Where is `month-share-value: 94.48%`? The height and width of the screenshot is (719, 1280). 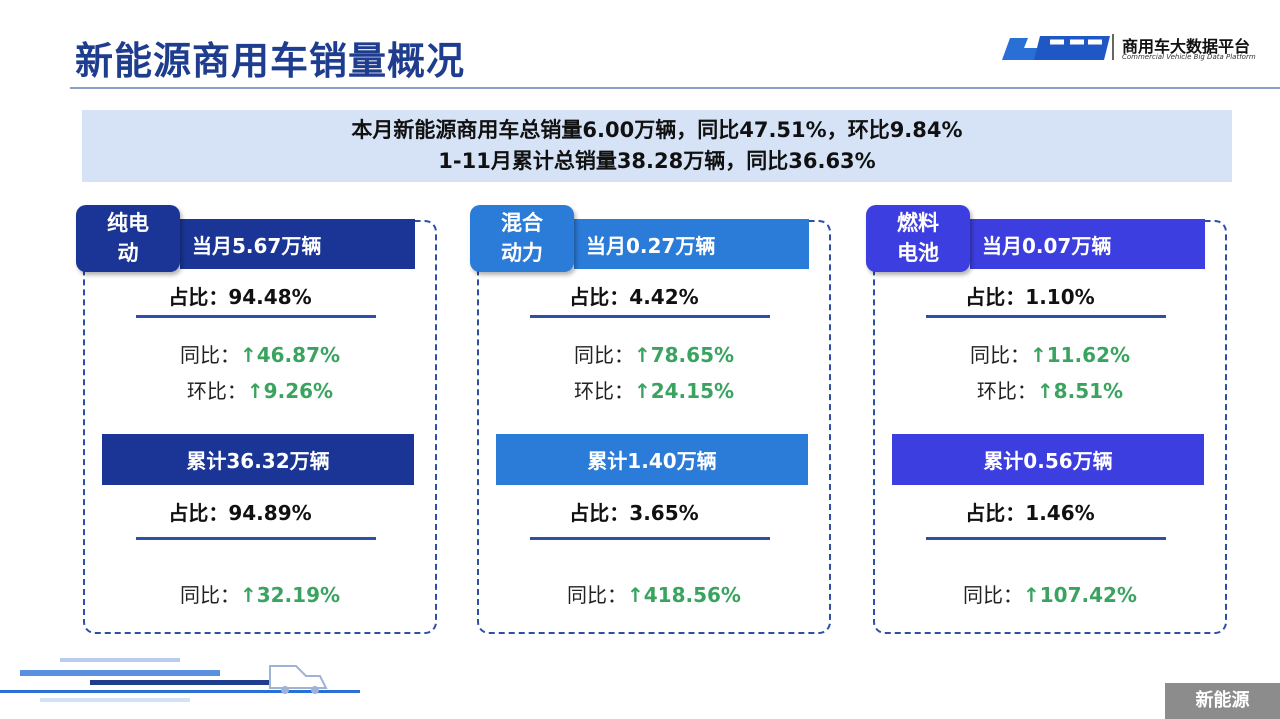 month-share-value: 94.48% is located at coordinates (270, 297).